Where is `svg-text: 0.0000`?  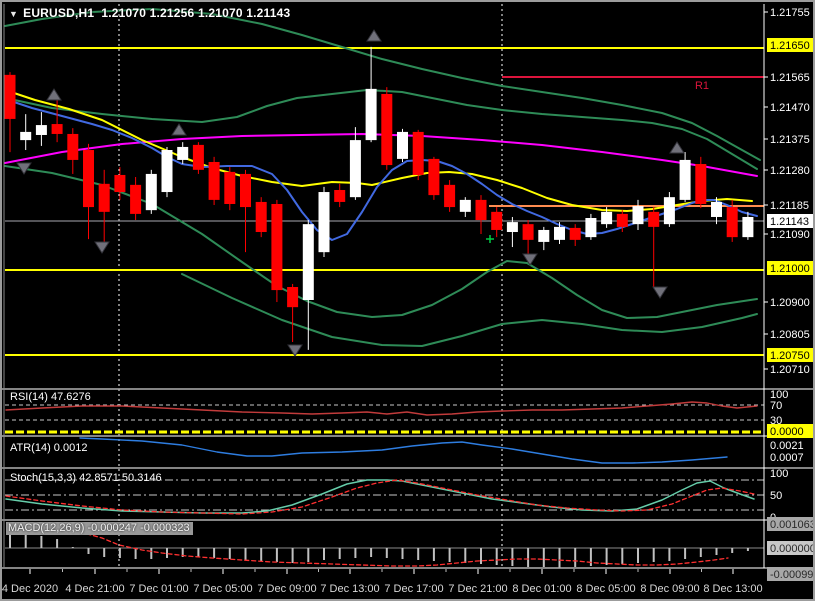
svg-text: 0.0000 is located at coordinates (787, 432).